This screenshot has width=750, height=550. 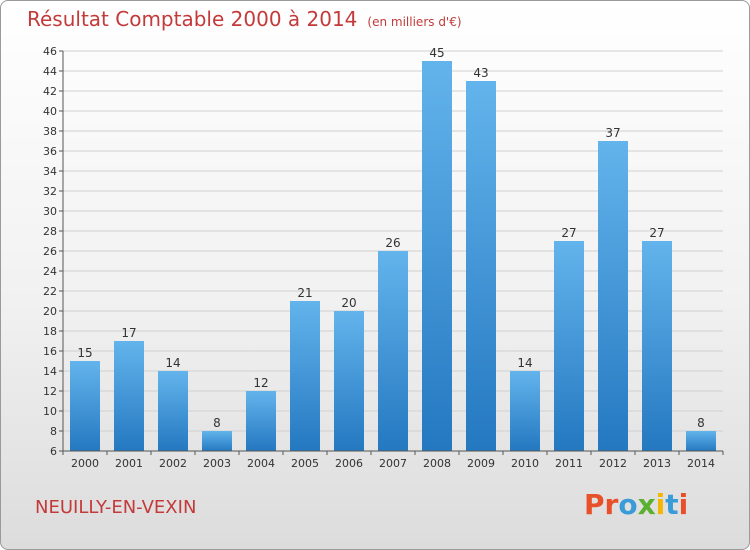 What do you see at coordinates (50, 191) in the screenshot?
I see `y-tick-label: 32` at bounding box center [50, 191].